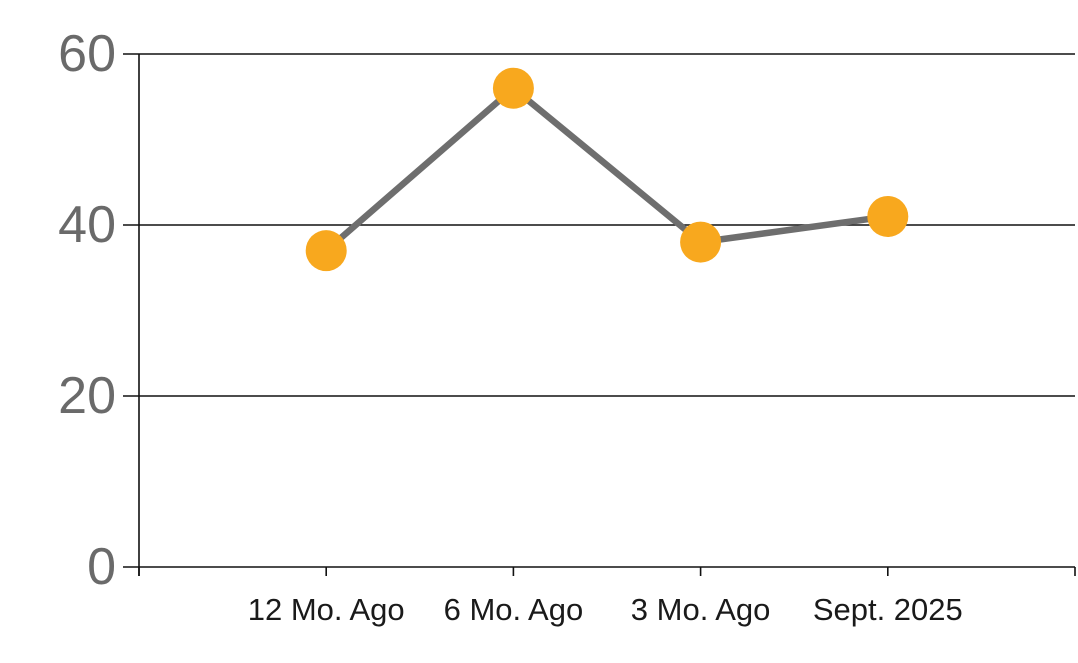 The width and height of the screenshot is (1078, 663). What do you see at coordinates (701, 609) in the screenshot?
I see `x-axis-category-label: 3 Mo. Ago` at bounding box center [701, 609].